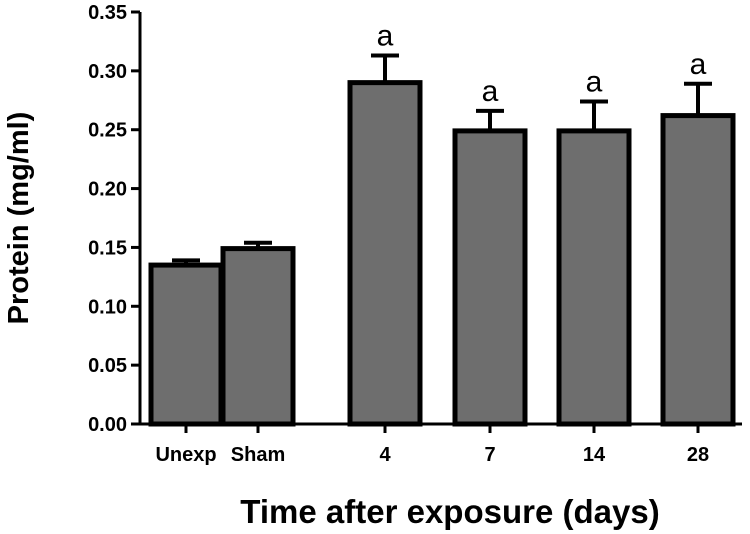 This screenshot has width=750, height=534. I want to click on y-tick-label: 0.10, so click(107, 307).